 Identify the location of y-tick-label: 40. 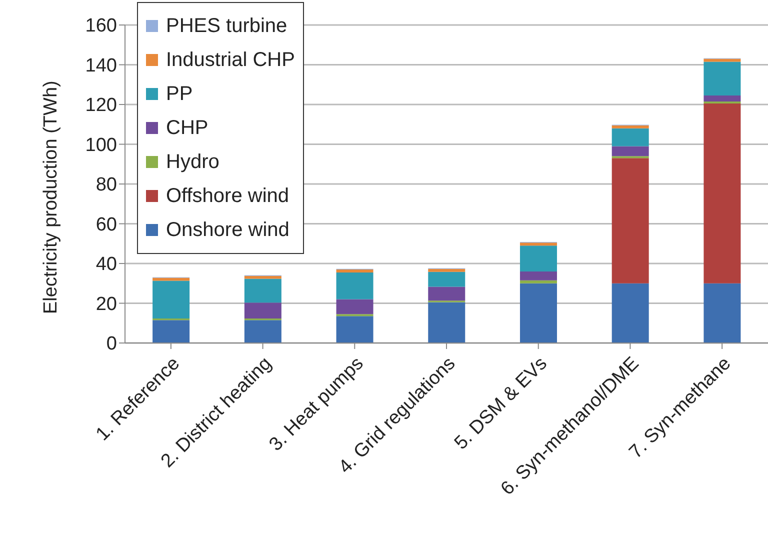
(106, 265).